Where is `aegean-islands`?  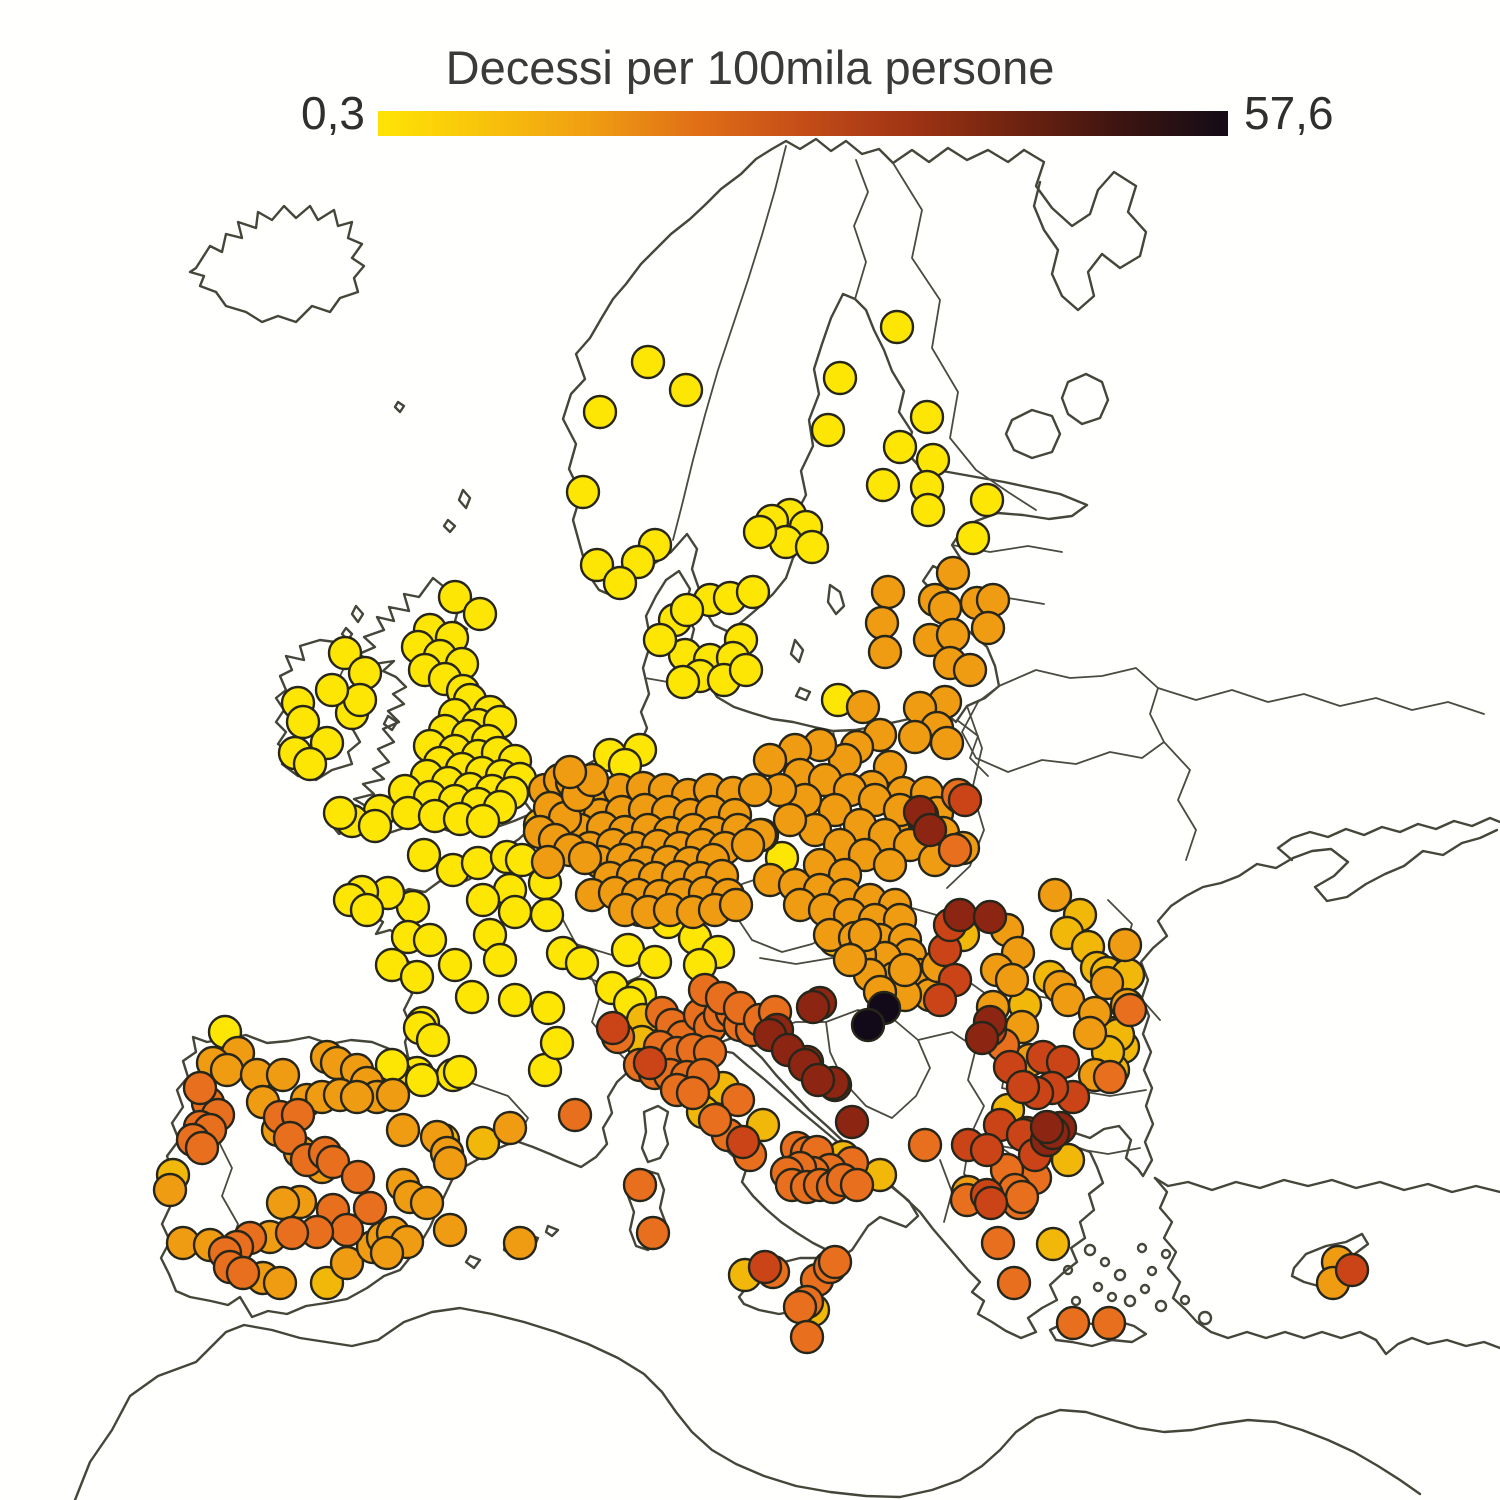 aegean-islands is located at coordinates (1137, 1284).